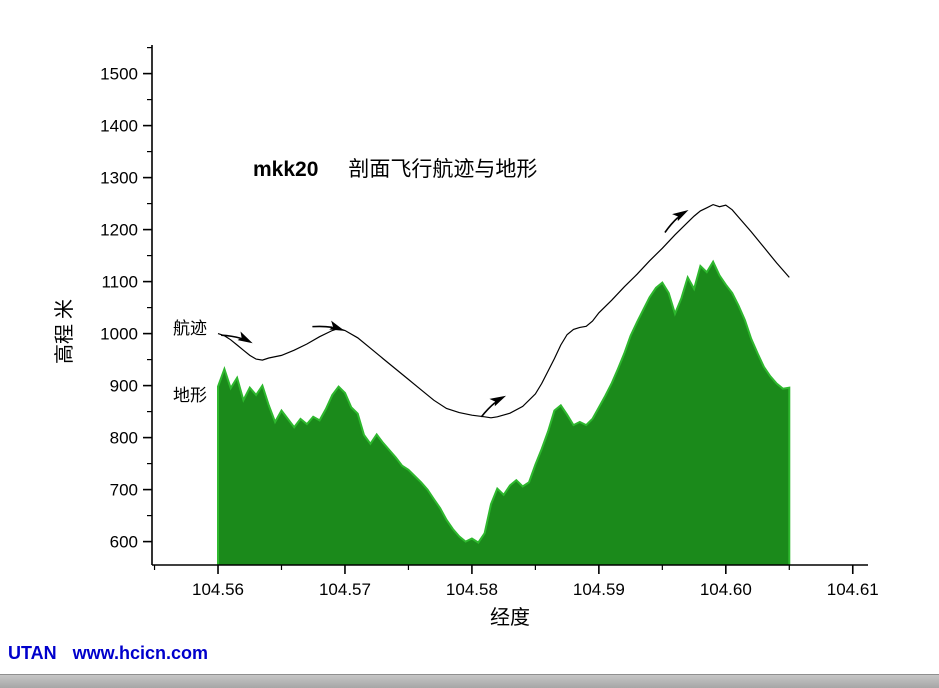 This screenshot has width=939, height=688. Describe the element at coordinates (218, 589) in the screenshot. I see `x-tick-label: 104.56` at that location.